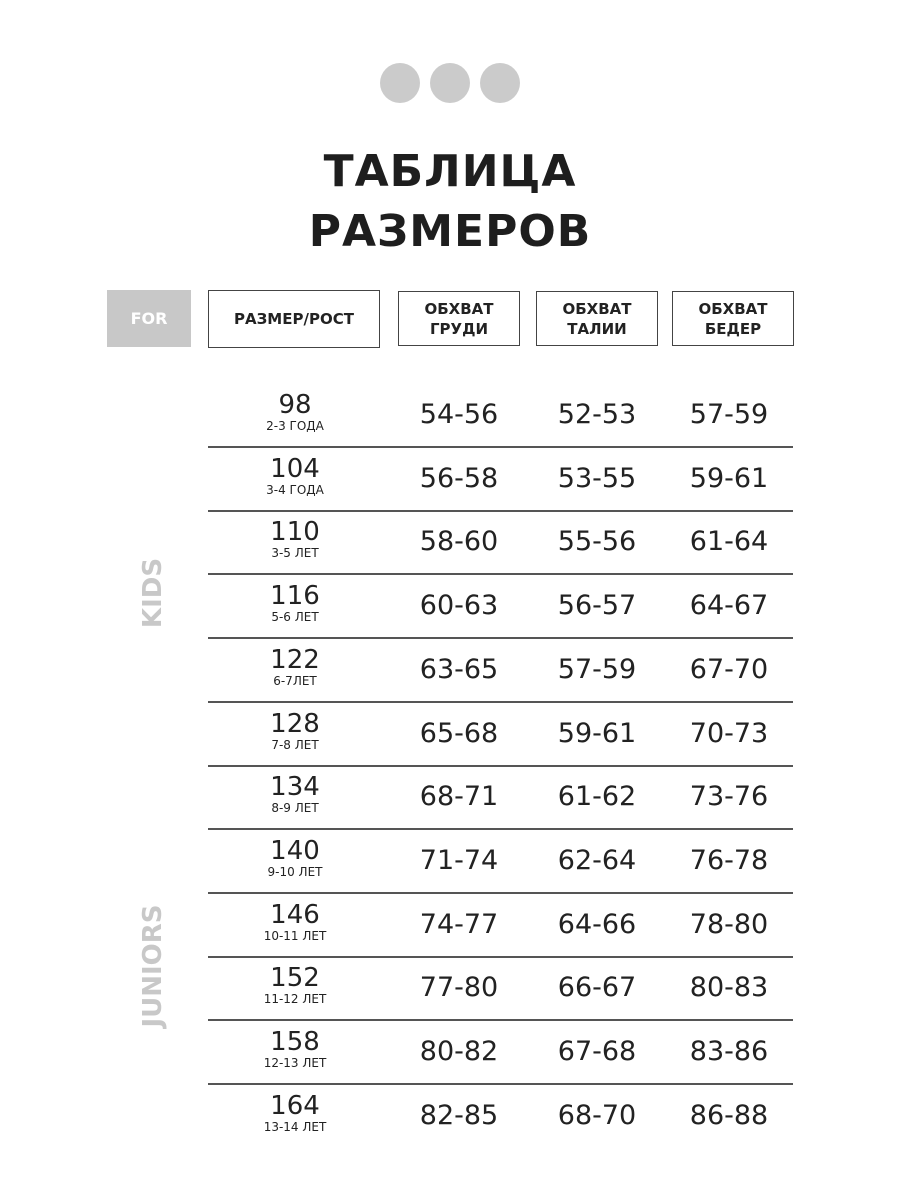  I want to click on size-cell: 158 12-13 ЛЕТ, so click(295, 1049).